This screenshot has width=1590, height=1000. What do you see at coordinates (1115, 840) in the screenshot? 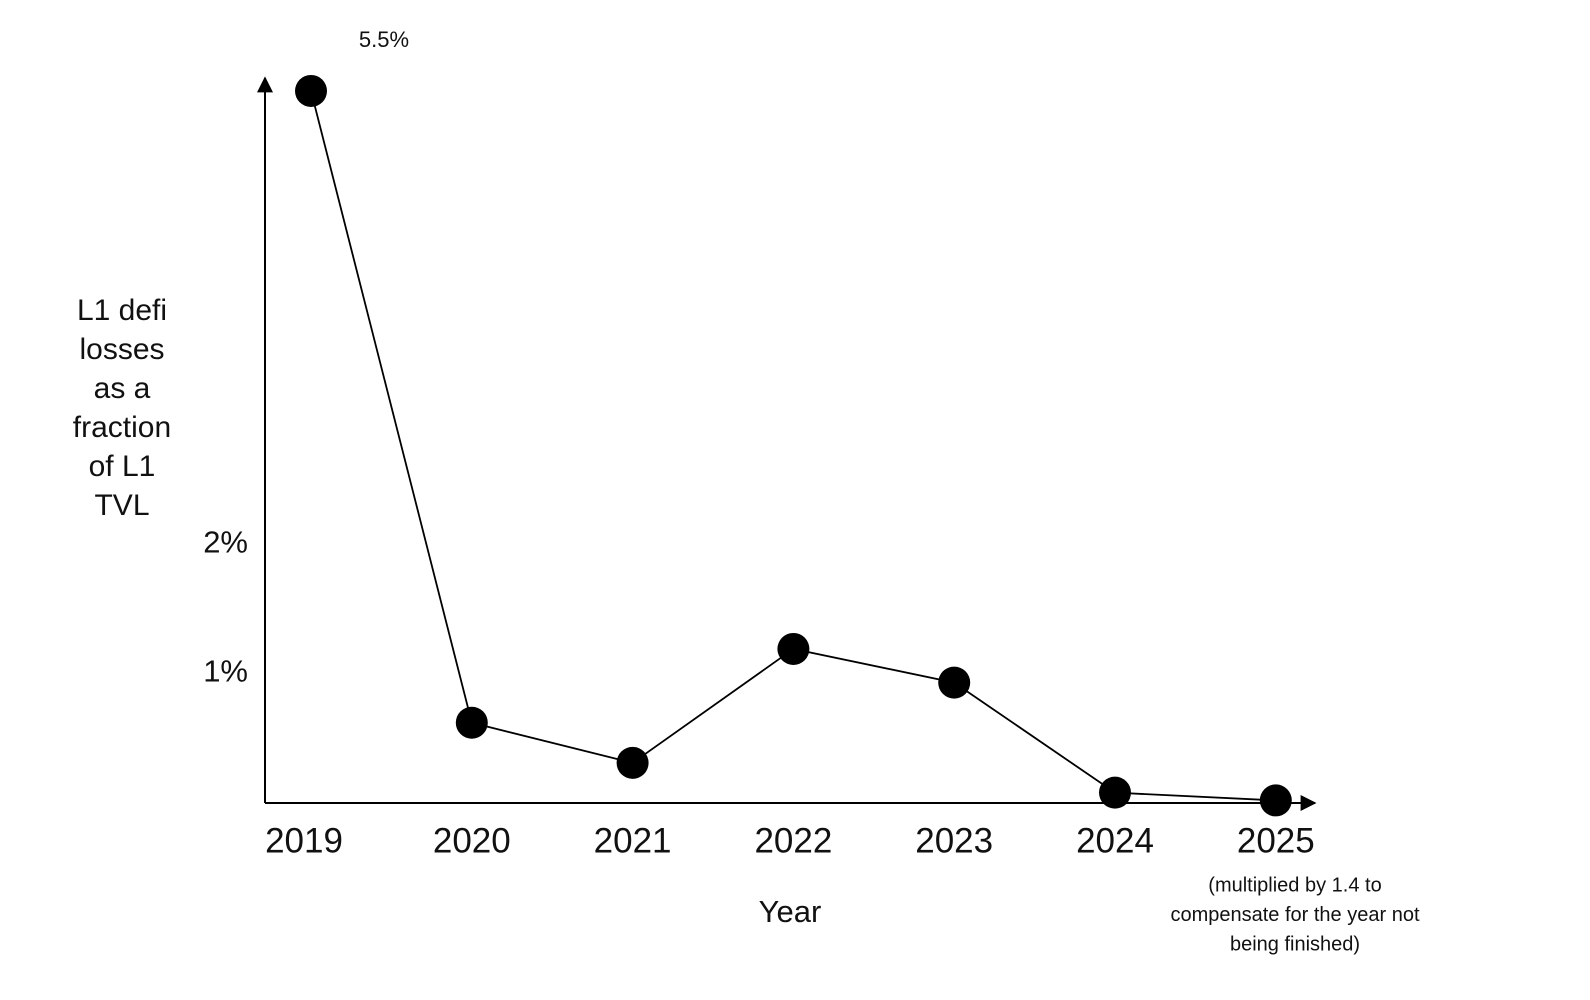
I see `x-tick-label: 2024` at bounding box center [1115, 840].